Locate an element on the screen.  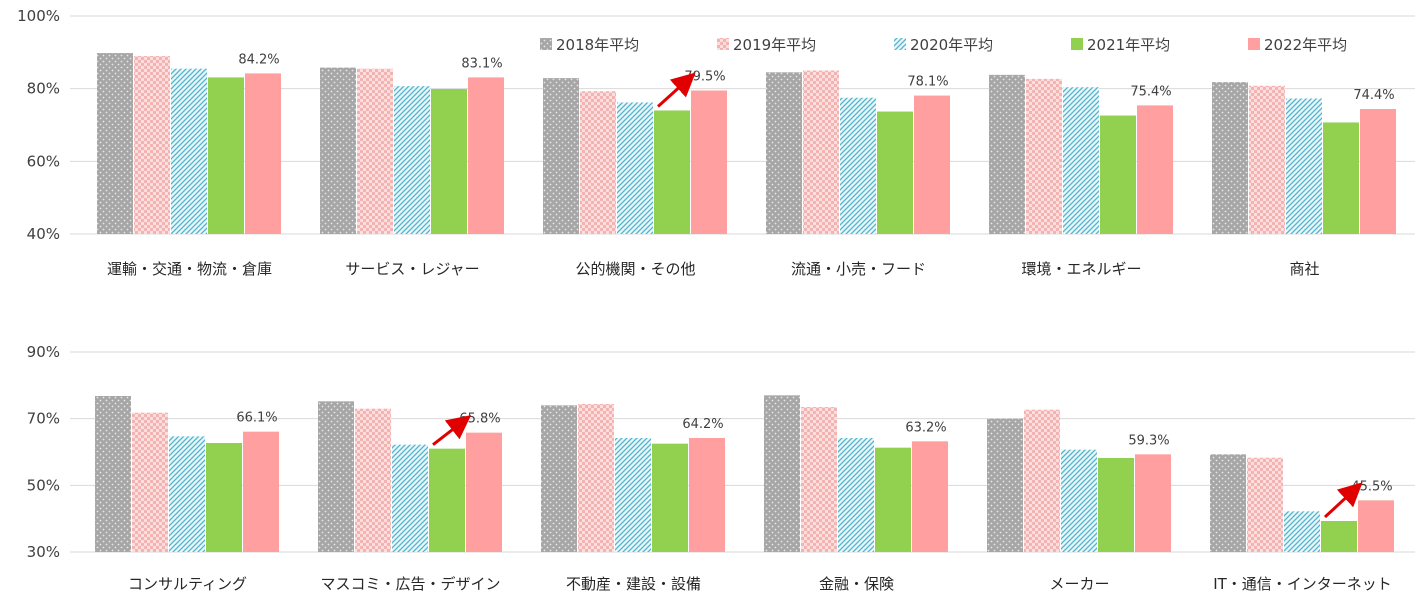
category-label: 環境・エネルギー is located at coordinates (1081, 269).